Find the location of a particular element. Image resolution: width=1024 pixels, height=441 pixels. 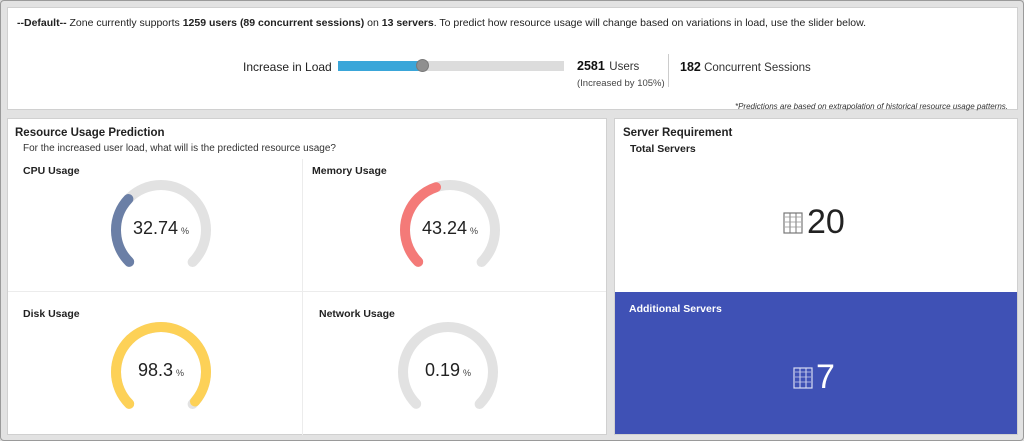

usage-panel-title: Resource Usage Prediction is located at coordinates (90, 133).